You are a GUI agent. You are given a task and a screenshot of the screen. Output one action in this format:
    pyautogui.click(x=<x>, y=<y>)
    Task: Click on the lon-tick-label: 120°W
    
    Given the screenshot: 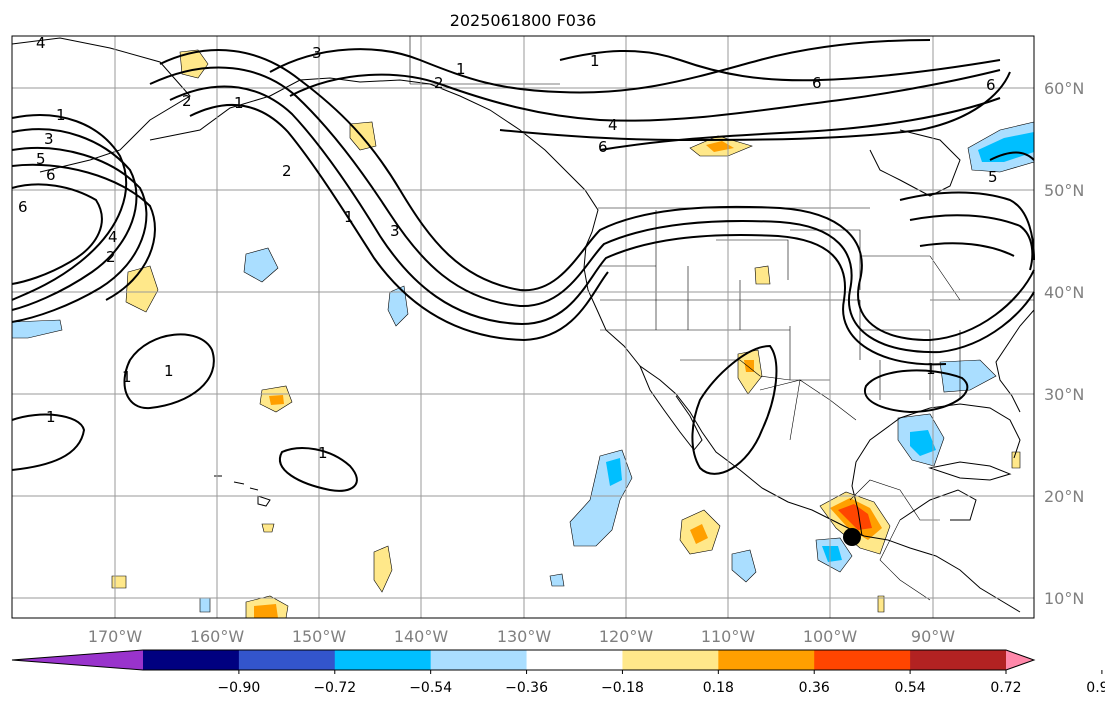 What is the action you would take?
    pyautogui.click(x=626, y=636)
    